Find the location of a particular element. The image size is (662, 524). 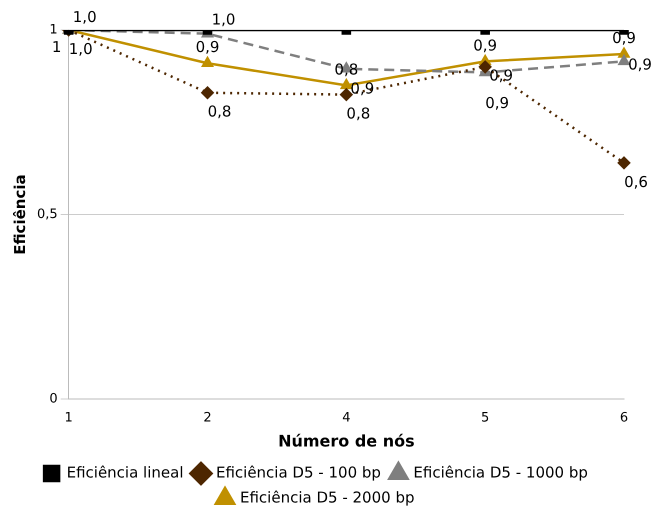

legend-label: Eficiência D5 - 100 bp is located at coordinates (298, 472).